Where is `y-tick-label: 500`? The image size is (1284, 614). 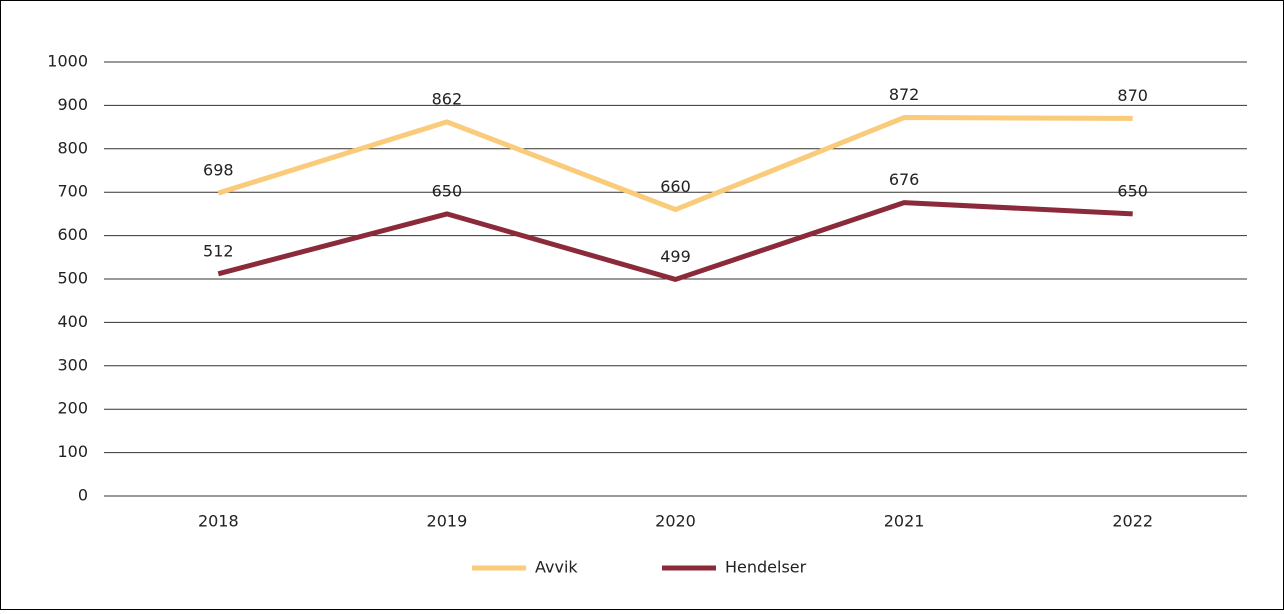 y-tick-label: 500 is located at coordinates (72, 278).